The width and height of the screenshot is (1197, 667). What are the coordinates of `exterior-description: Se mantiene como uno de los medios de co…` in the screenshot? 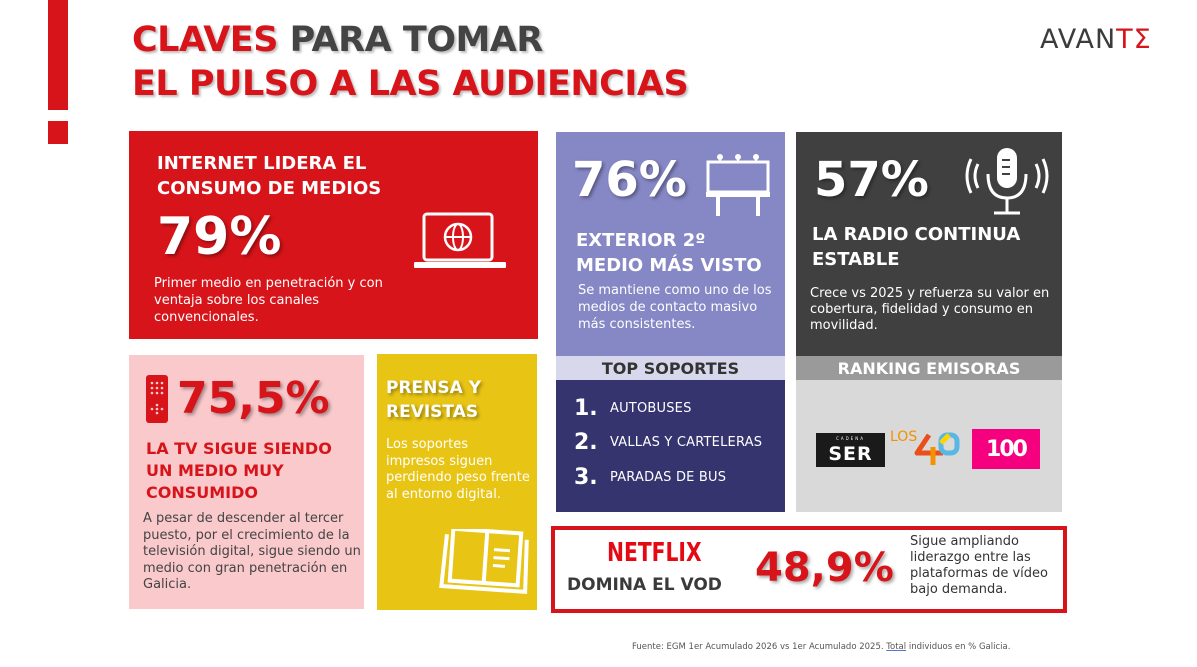 It's located at (675, 307).